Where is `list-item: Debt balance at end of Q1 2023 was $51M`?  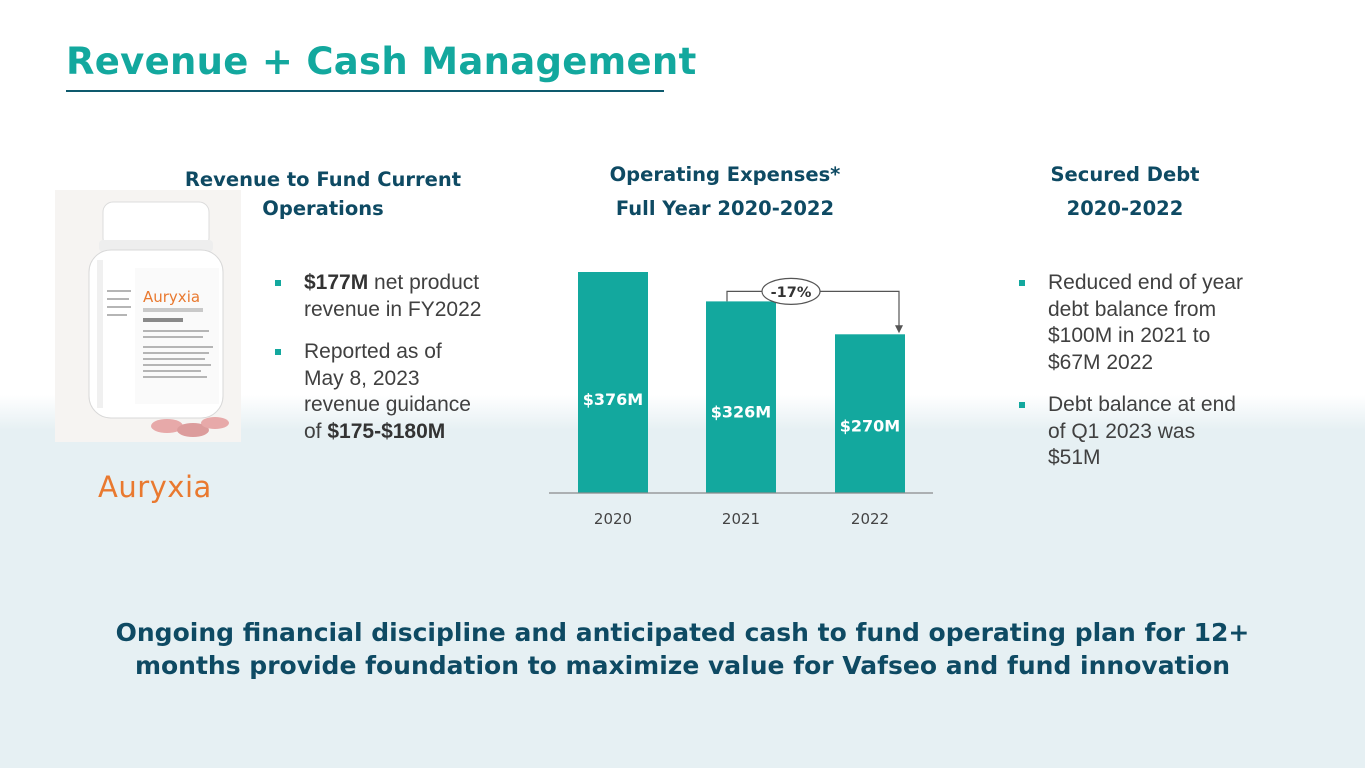
list-item: Debt balance at end of Q1 2023 was $51M is located at coordinates (1134, 432).